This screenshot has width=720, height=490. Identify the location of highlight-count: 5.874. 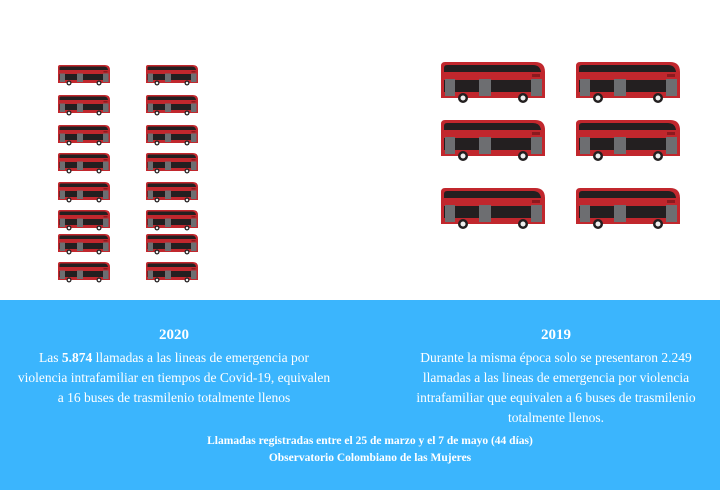
(77, 357).